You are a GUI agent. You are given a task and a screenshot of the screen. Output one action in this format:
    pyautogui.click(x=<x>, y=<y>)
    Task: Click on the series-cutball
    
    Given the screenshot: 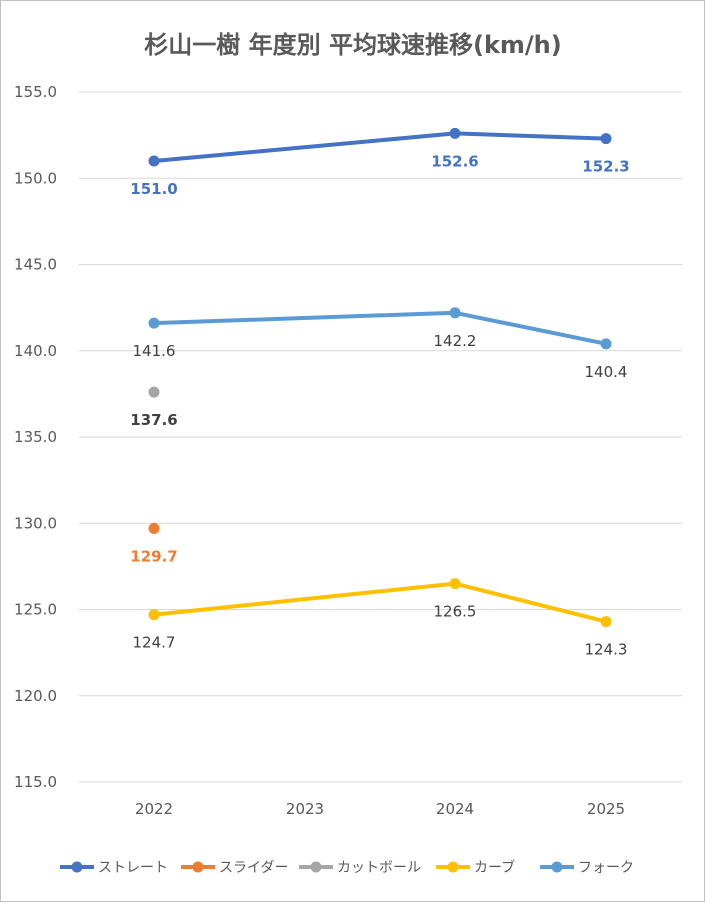 What is the action you would take?
    pyautogui.click(x=154, y=392)
    